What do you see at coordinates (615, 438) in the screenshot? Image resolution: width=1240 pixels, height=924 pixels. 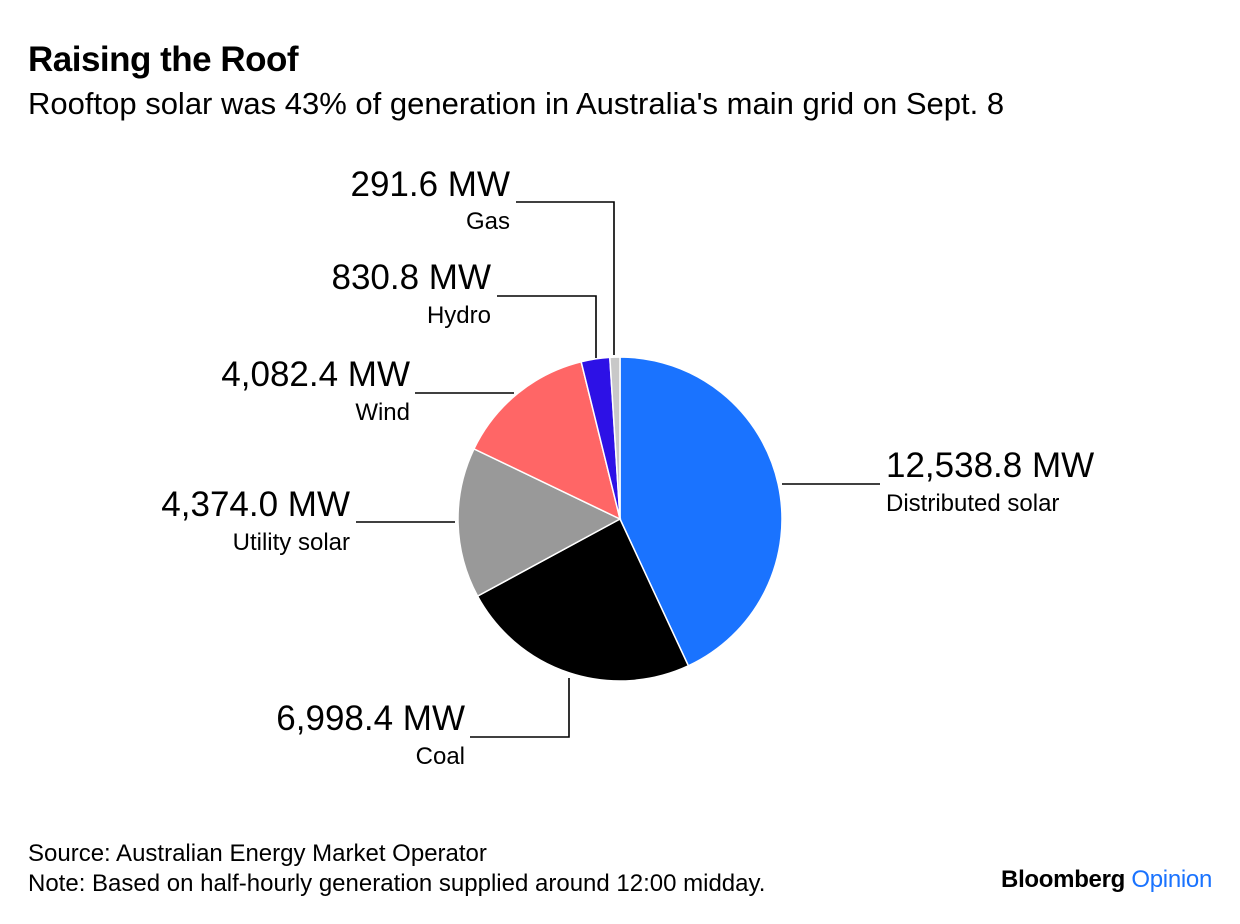 I see `pie-slice-gas` at bounding box center [615, 438].